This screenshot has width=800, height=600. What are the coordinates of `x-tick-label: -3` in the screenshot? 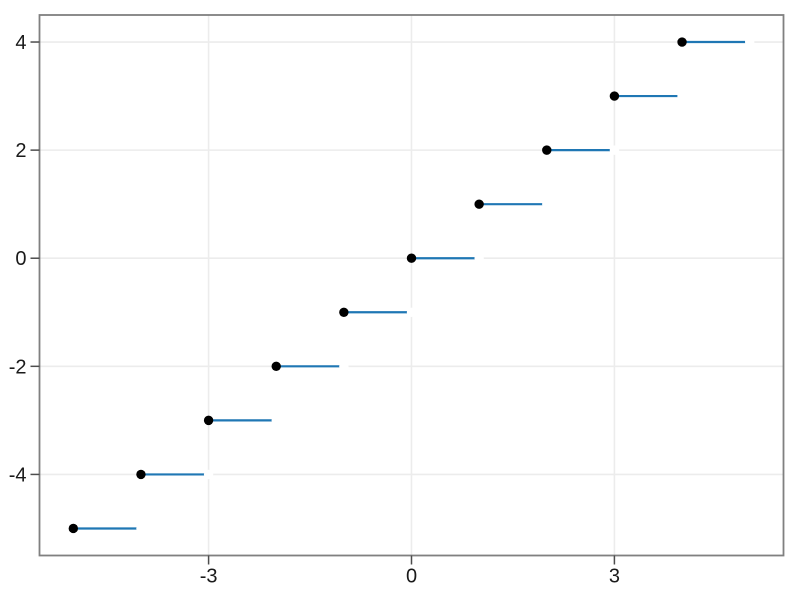 It's located at (209, 577).